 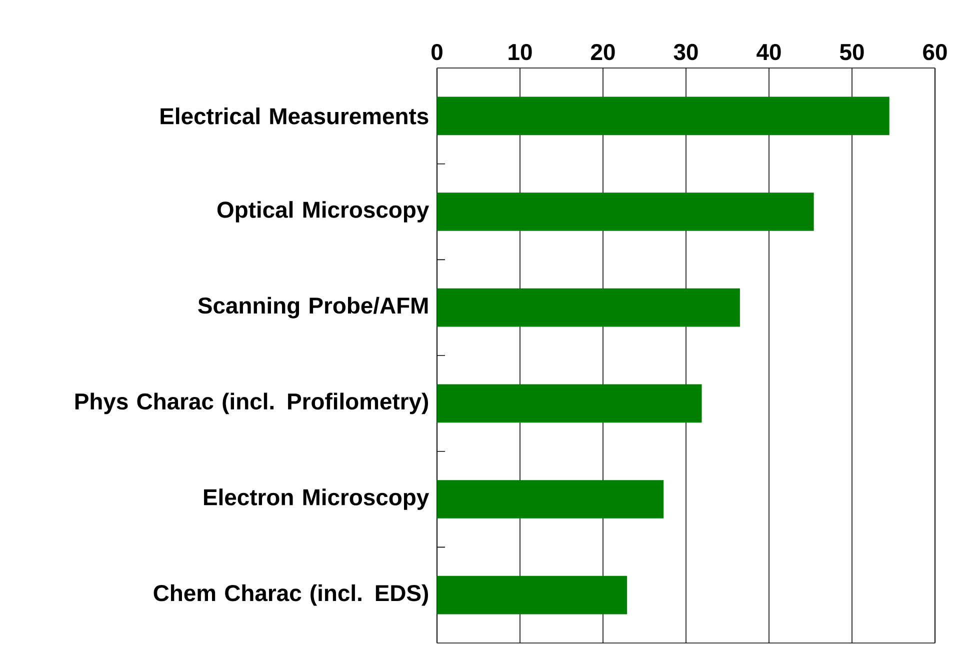 I want to click on y-tick-label: Electrical Measurements, so click(x=294, y=116).